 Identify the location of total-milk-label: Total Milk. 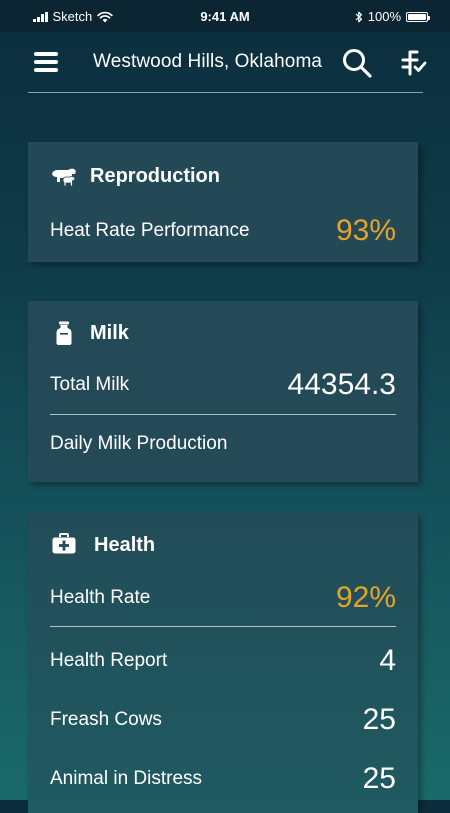
(90, 384).